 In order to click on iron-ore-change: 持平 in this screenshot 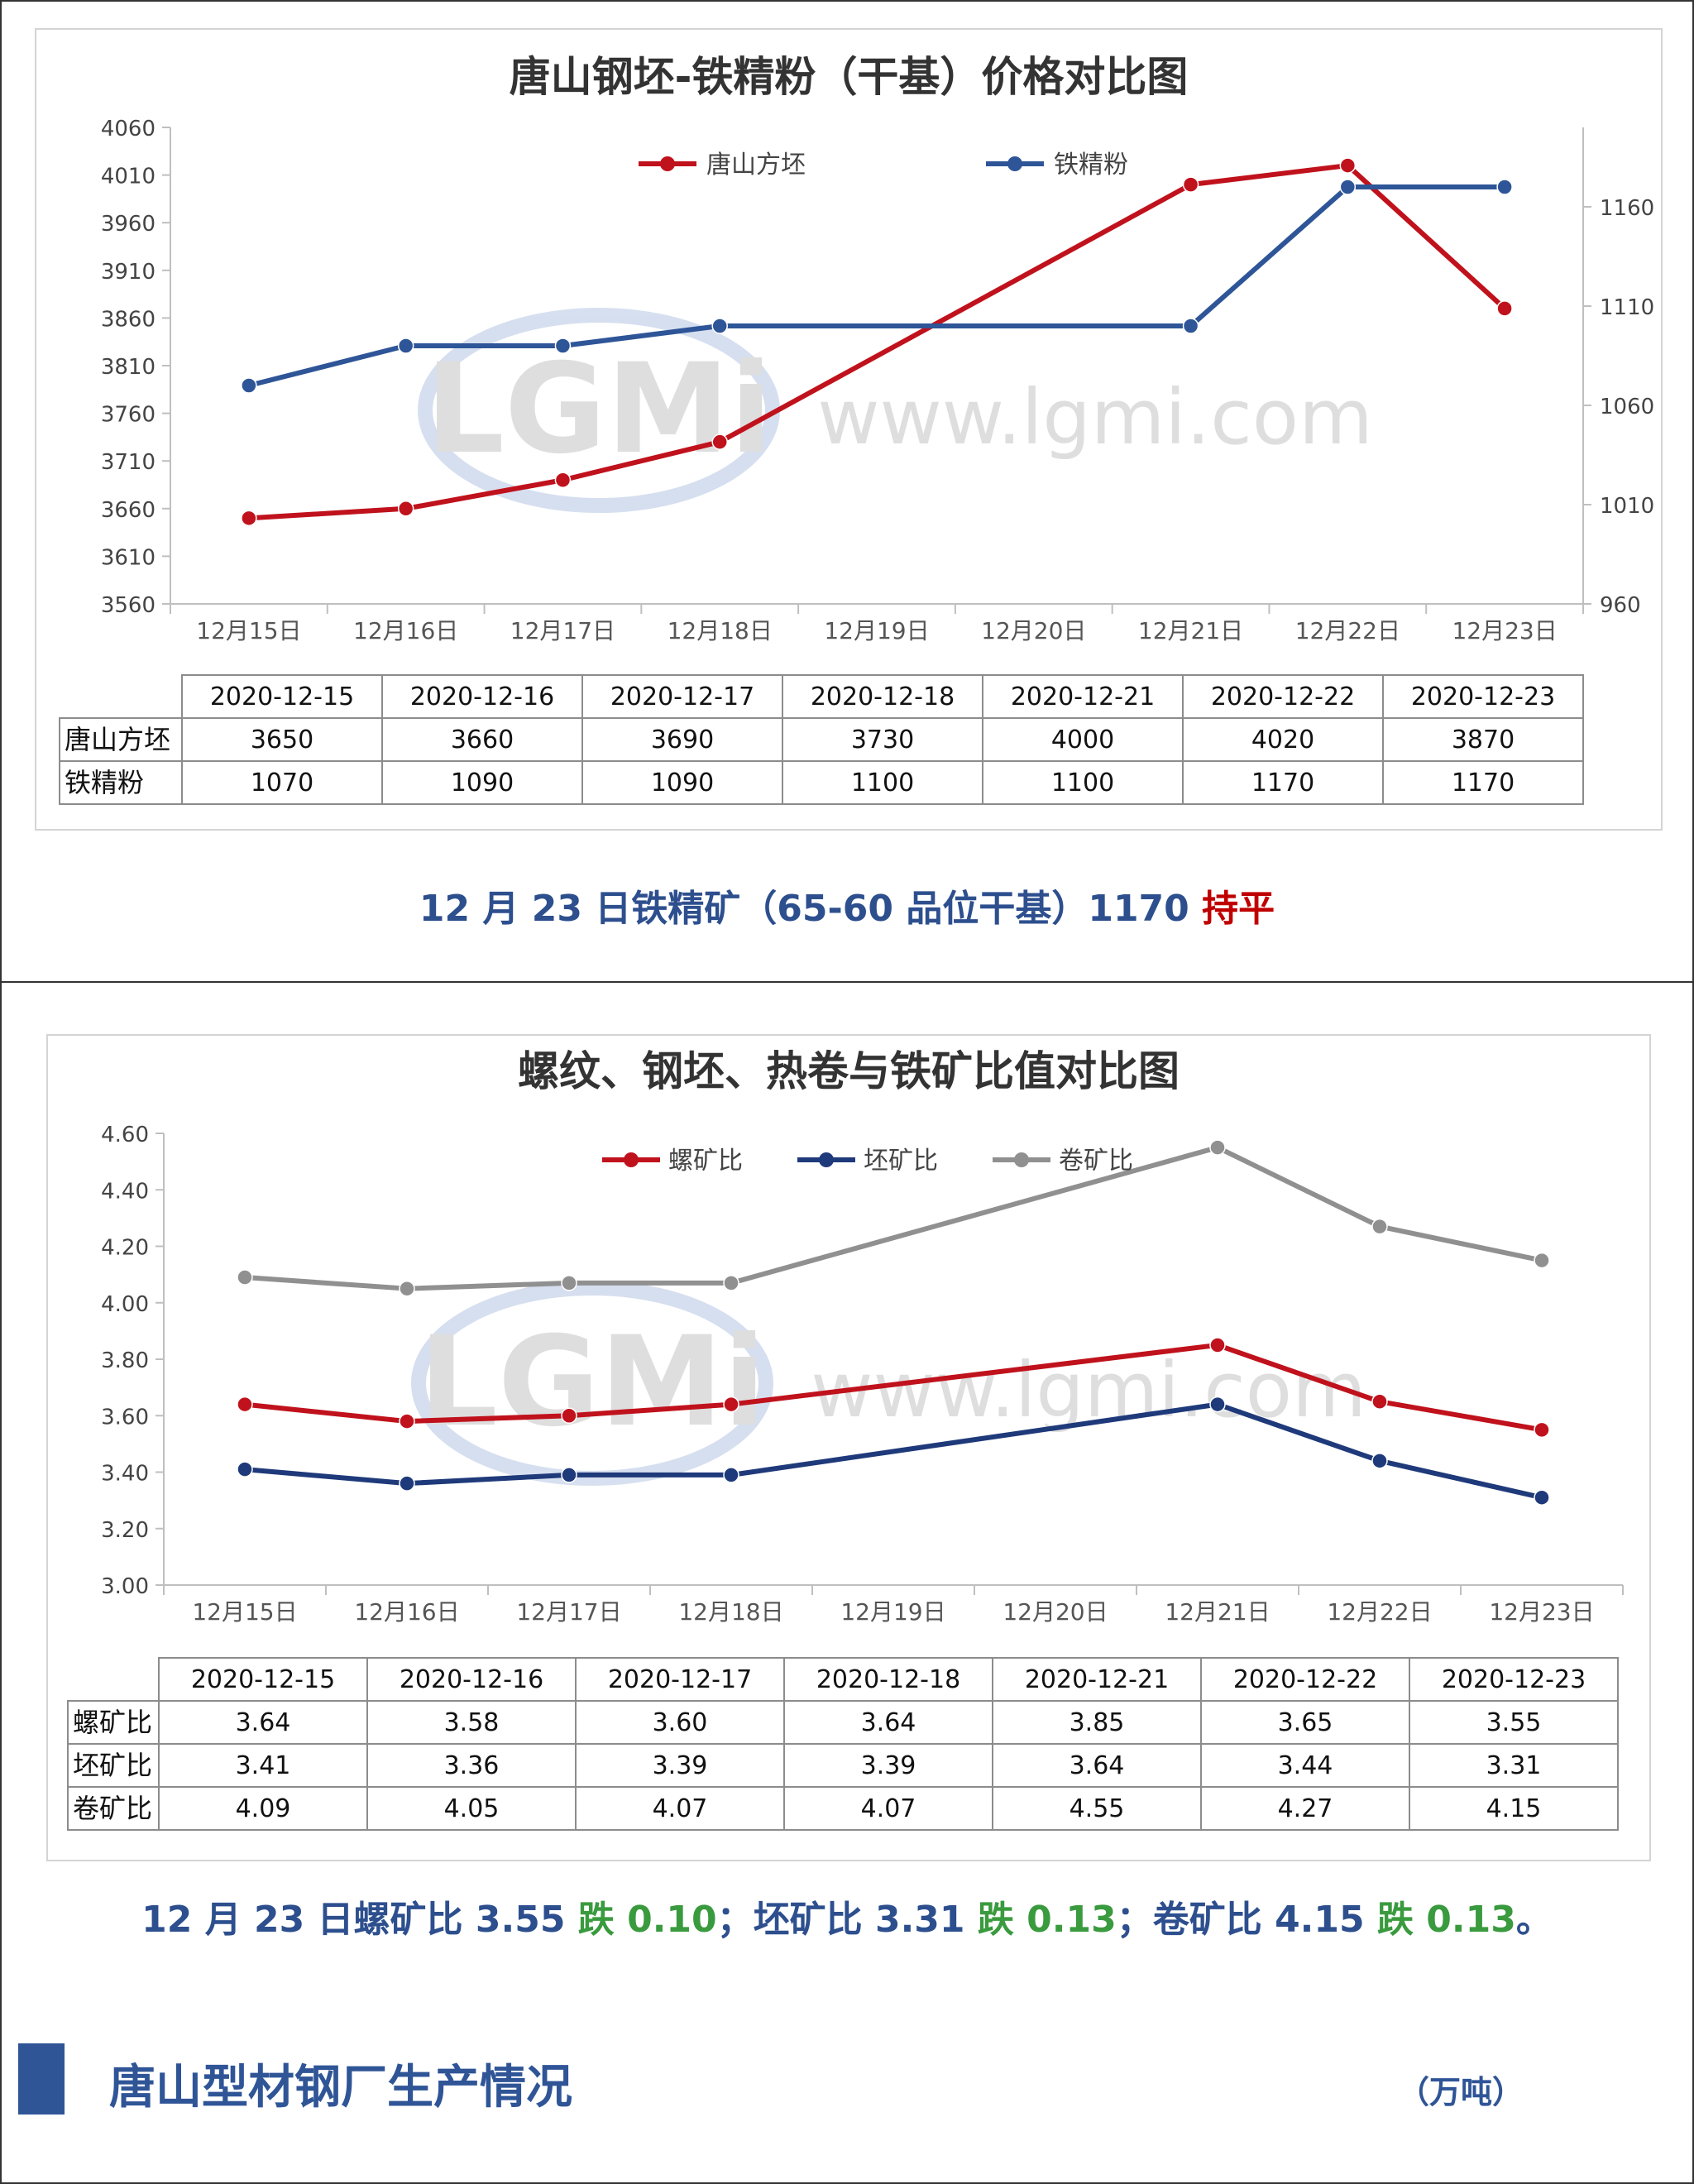, I will do `click(1238, 909)`.